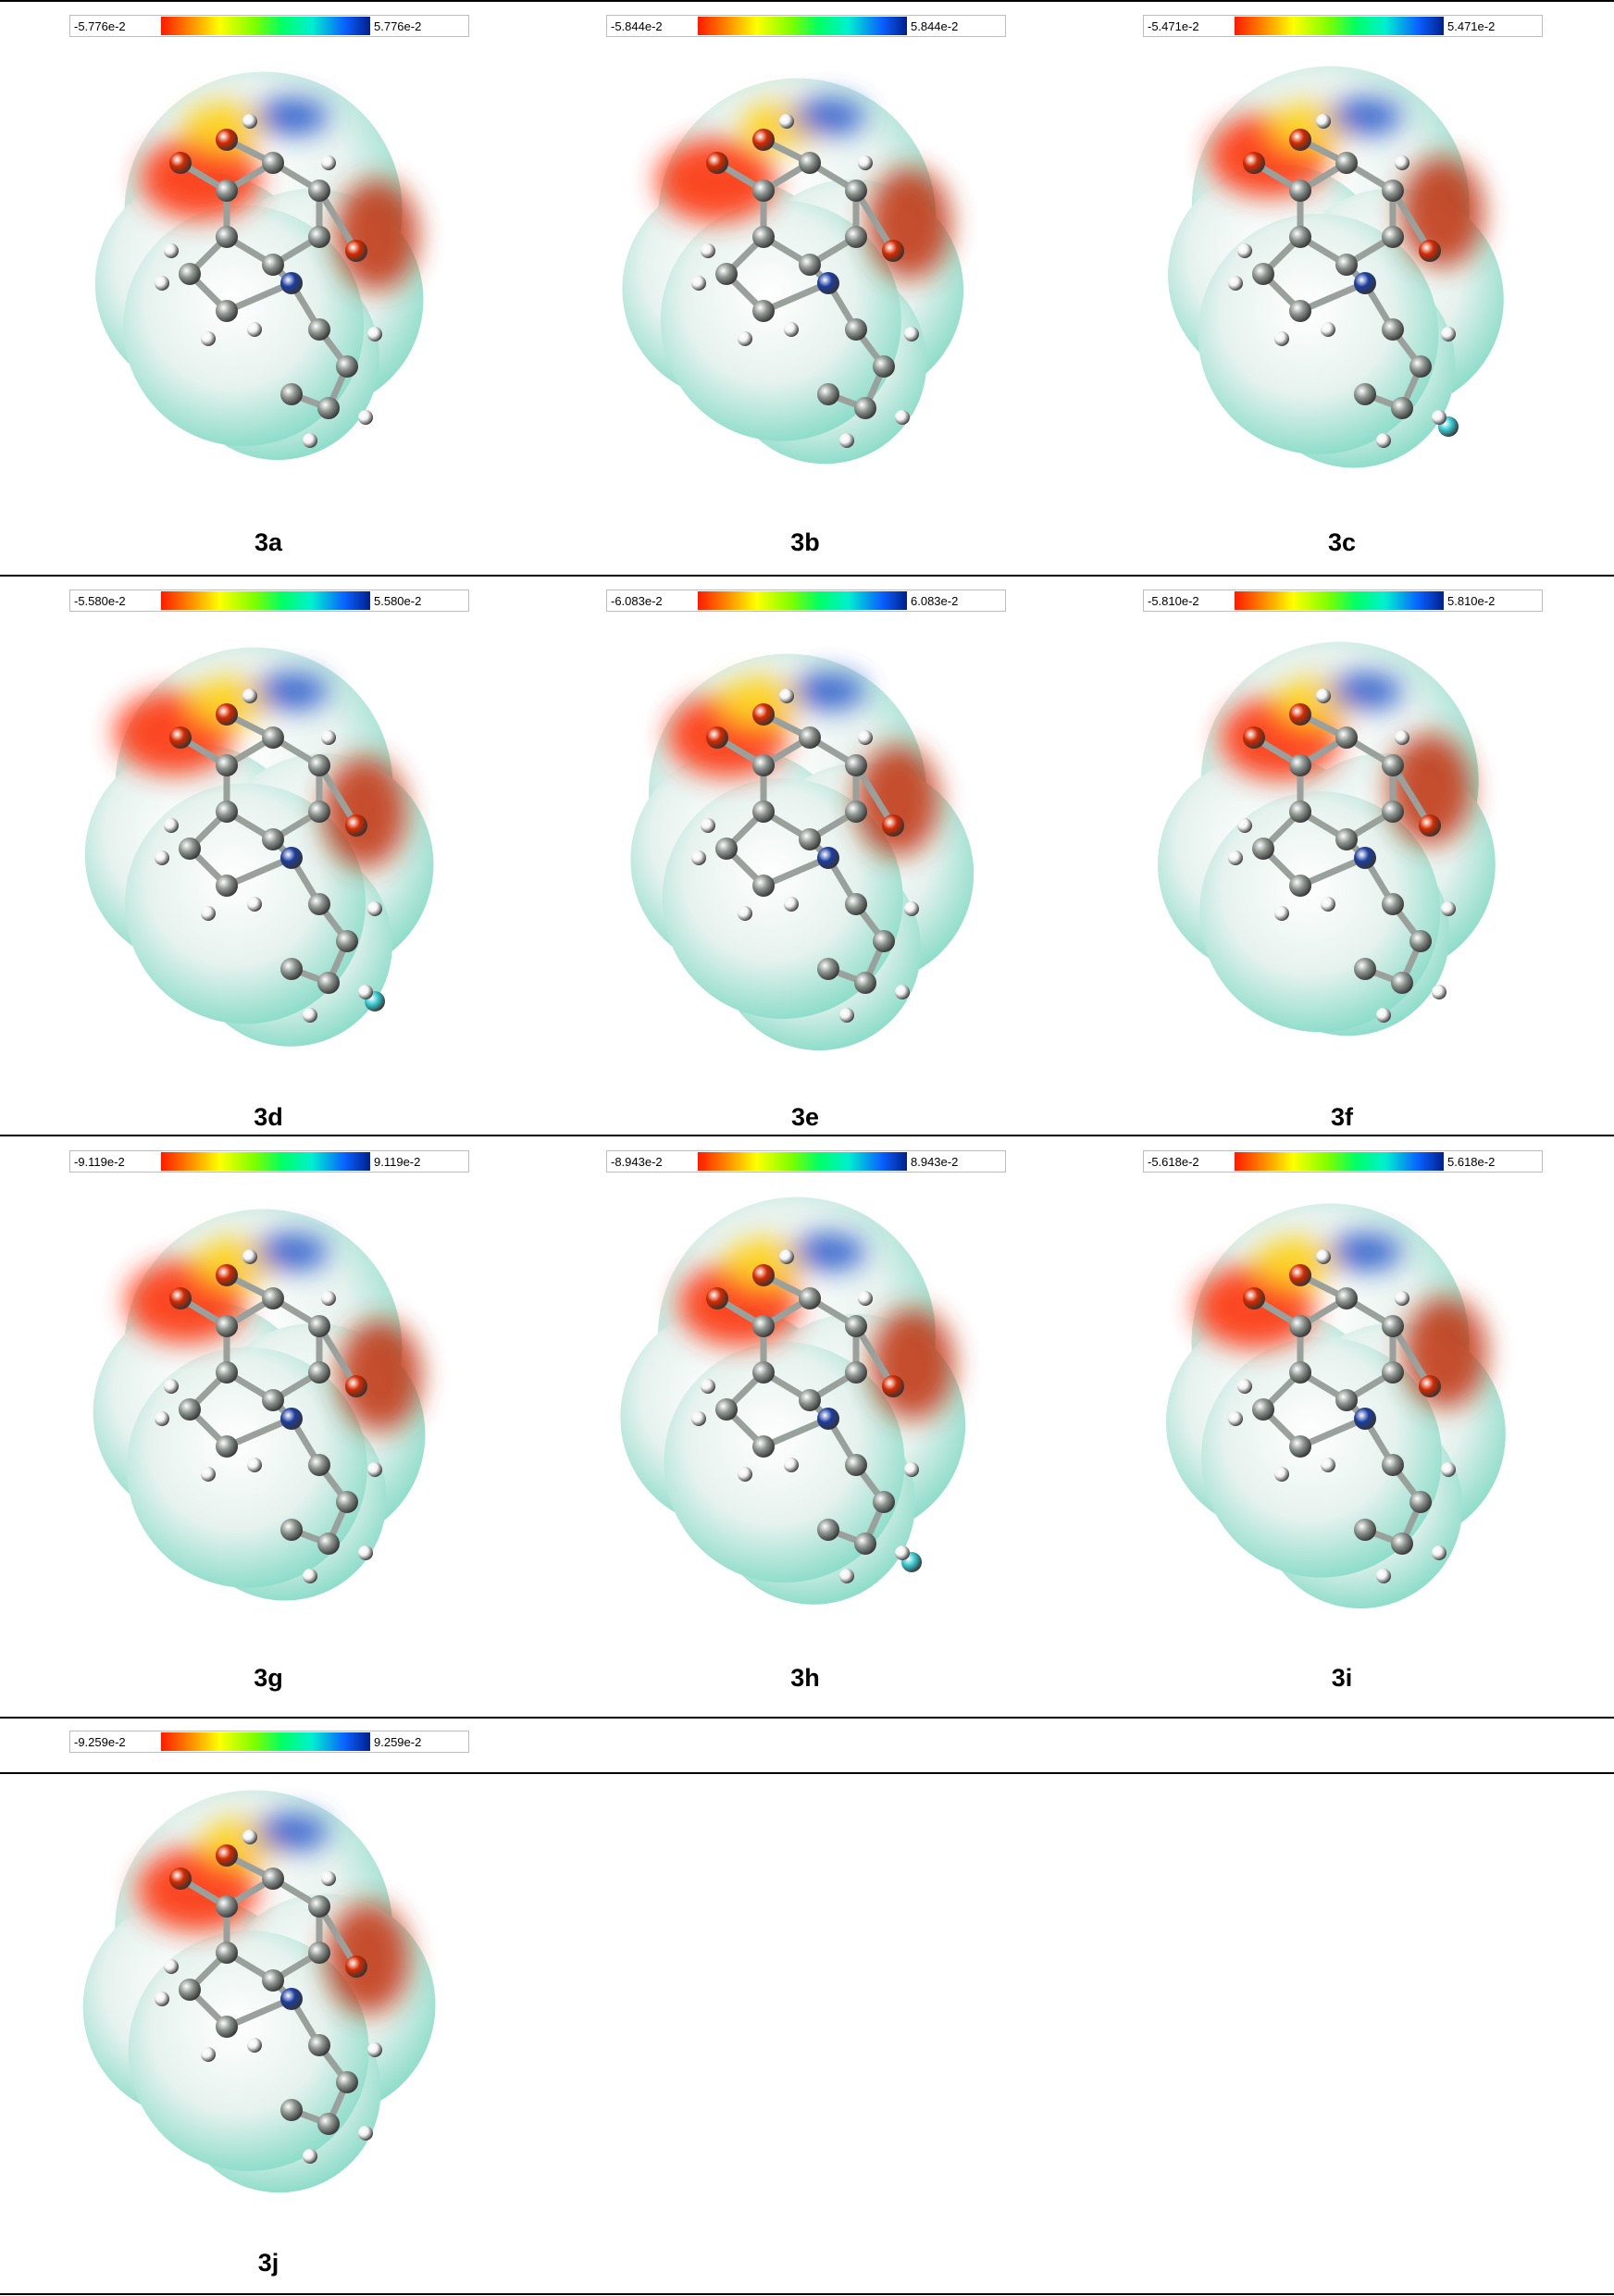 This screenshot has height=2296, width=1614. Describe the element at coordinates (397, 1162) in the screenshot. I see `scale-max-label: 9.119e-2` at that location.